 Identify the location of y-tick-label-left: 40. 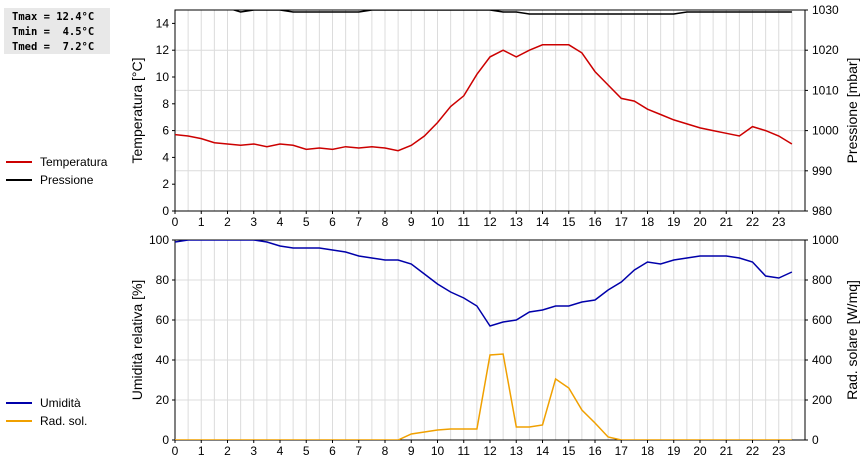
(163, 360).